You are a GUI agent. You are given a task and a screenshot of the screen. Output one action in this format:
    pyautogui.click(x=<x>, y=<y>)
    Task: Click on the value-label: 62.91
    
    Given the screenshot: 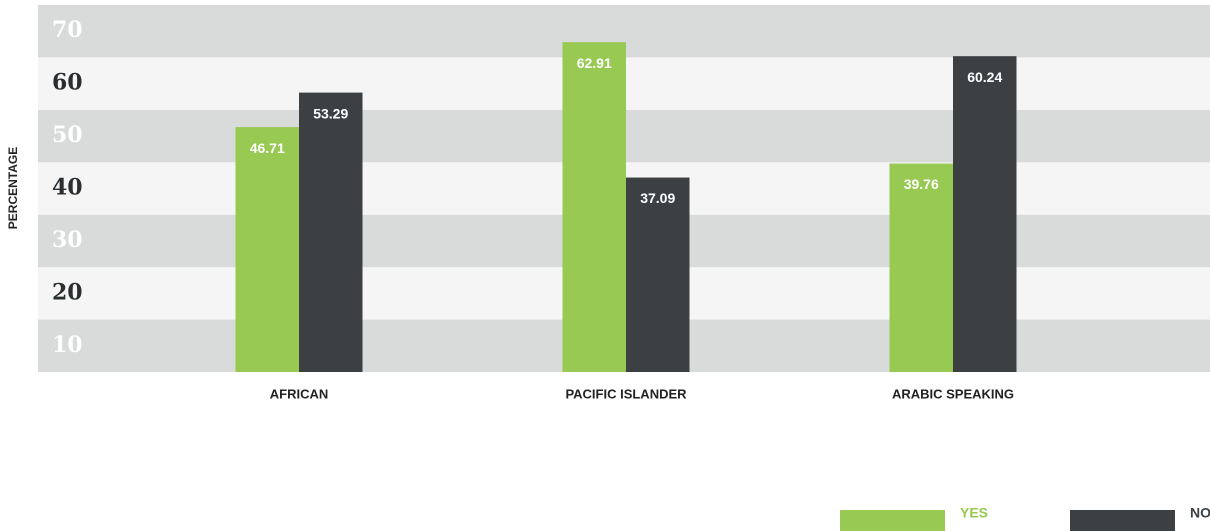 What is the action you would take?
    pyautogui.click(x=594, y=63)
    